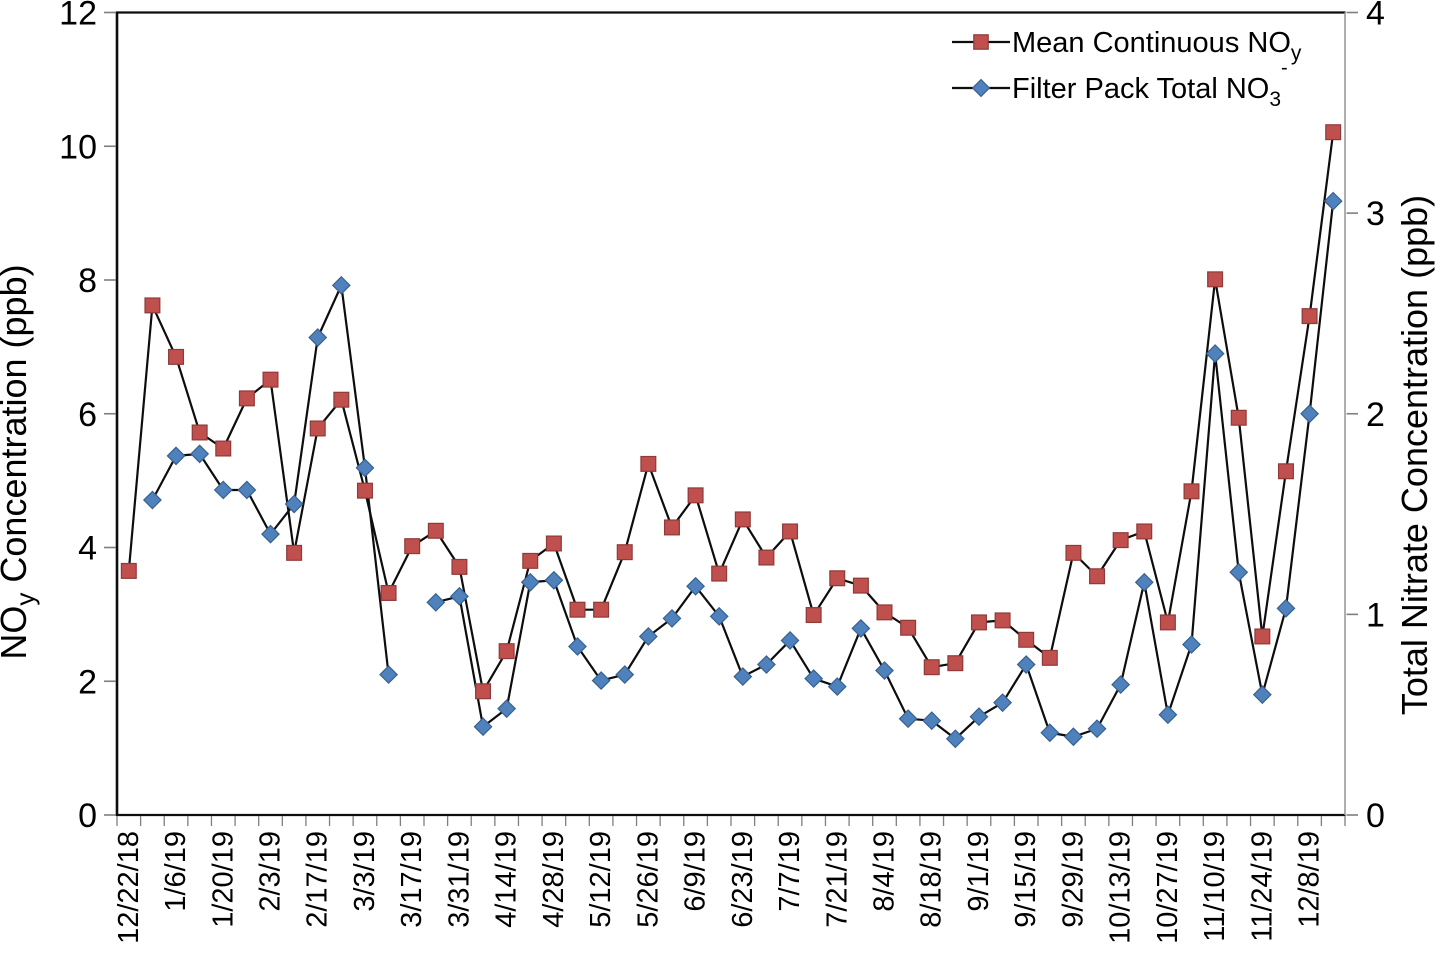 This screenshot has height=953, width=1445. I want to click on legend-item-0: Mean Continuous NOy, so click(1127, 46).